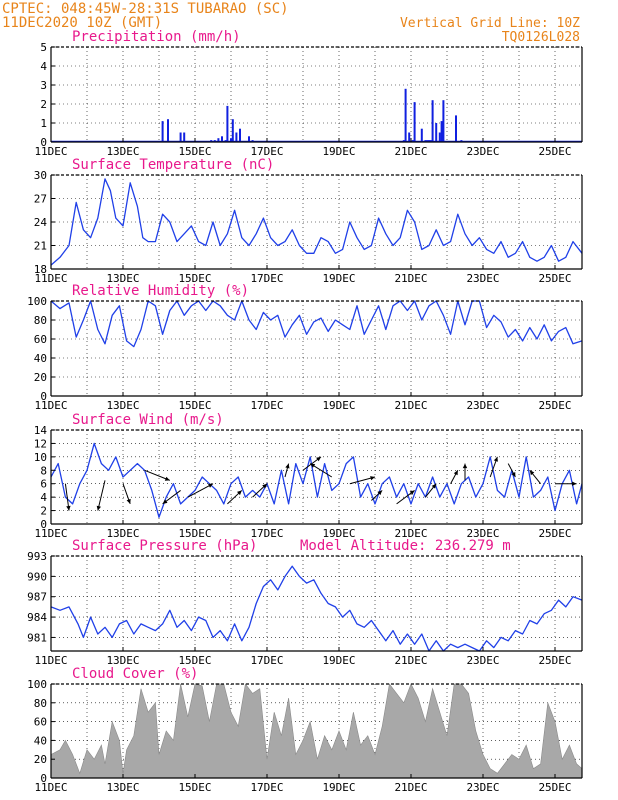 The height and width of the screenshot is (800, 618). Describe the element at coordinates (156, 37) in the screenshot. I see `panel-title: Precipitation (mm/h)` at that location.